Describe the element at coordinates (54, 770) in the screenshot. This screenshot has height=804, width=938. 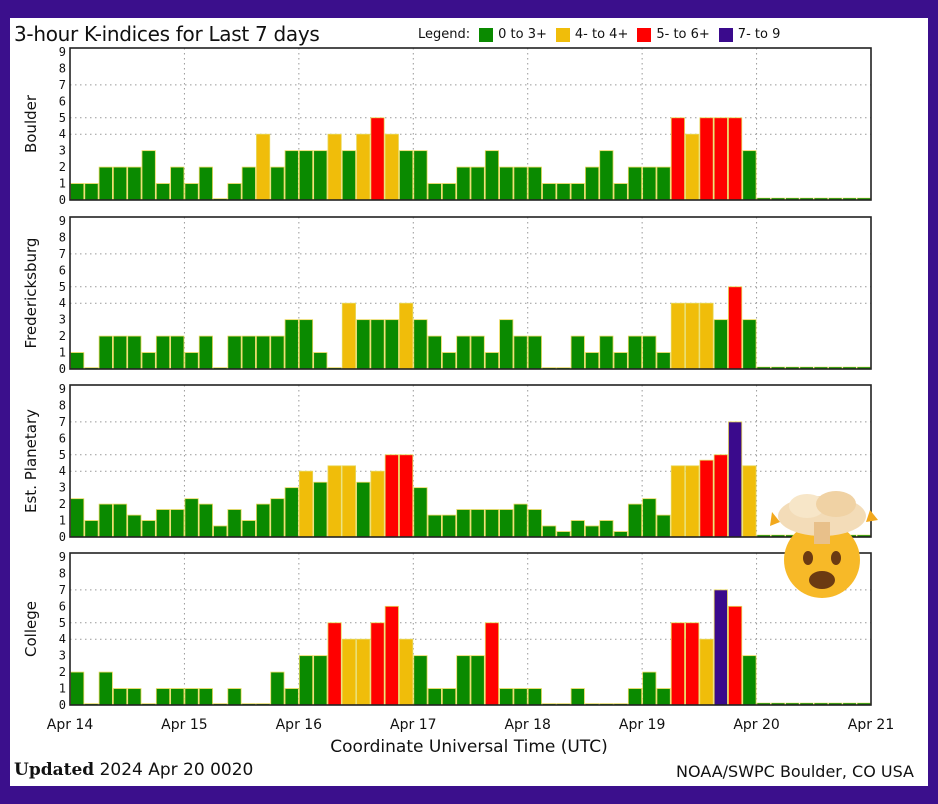
I see `updated-label: Updated` at that location.